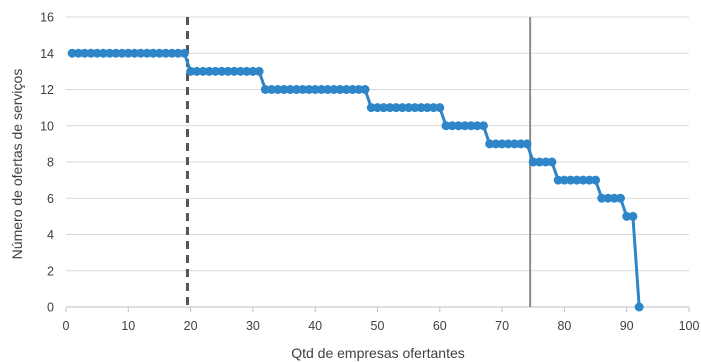 Image resolution: width=701 pixels, height=362 pixels. What do you see at coordinates (17, 164) in the screenshot?
I see `y-axis-title: Número de ofertas de serviços` at bounding box center [17, 164].